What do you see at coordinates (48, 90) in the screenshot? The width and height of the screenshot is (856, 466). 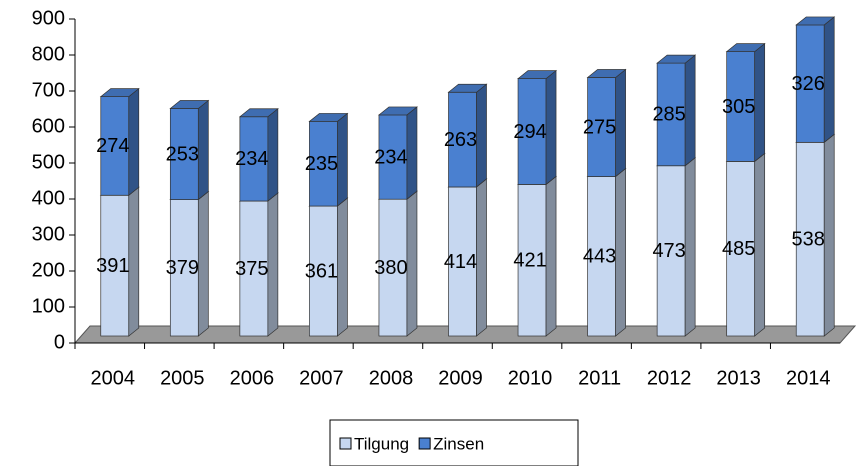 I see `y-tick-label: 700` at bounding box center [48, 90].